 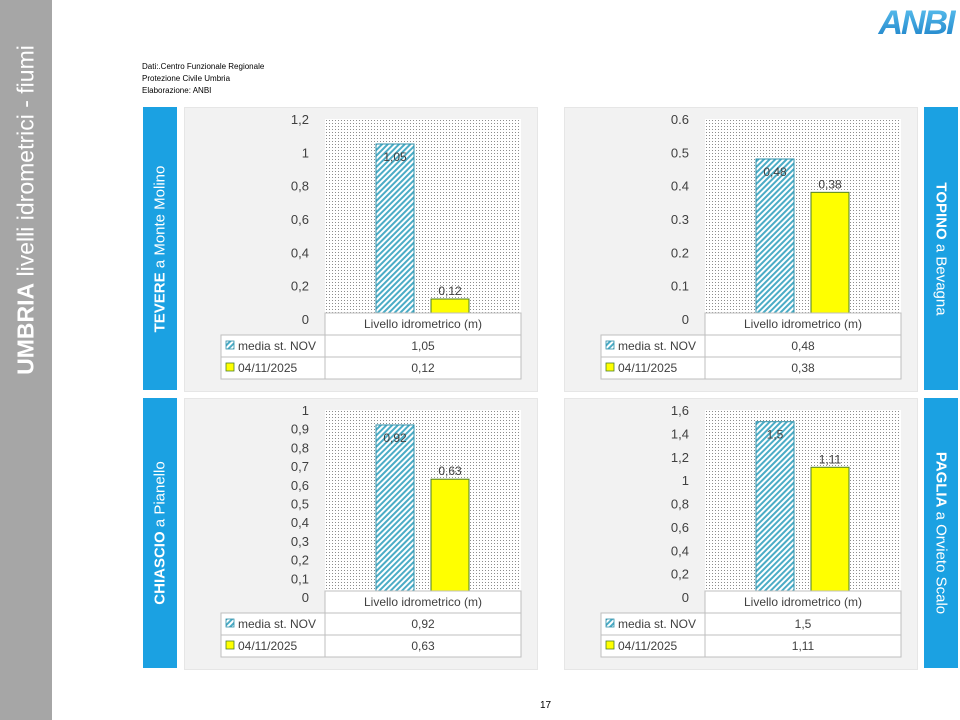 I want to click on y-tick-label: 0,9, so click(x=300, y=429).